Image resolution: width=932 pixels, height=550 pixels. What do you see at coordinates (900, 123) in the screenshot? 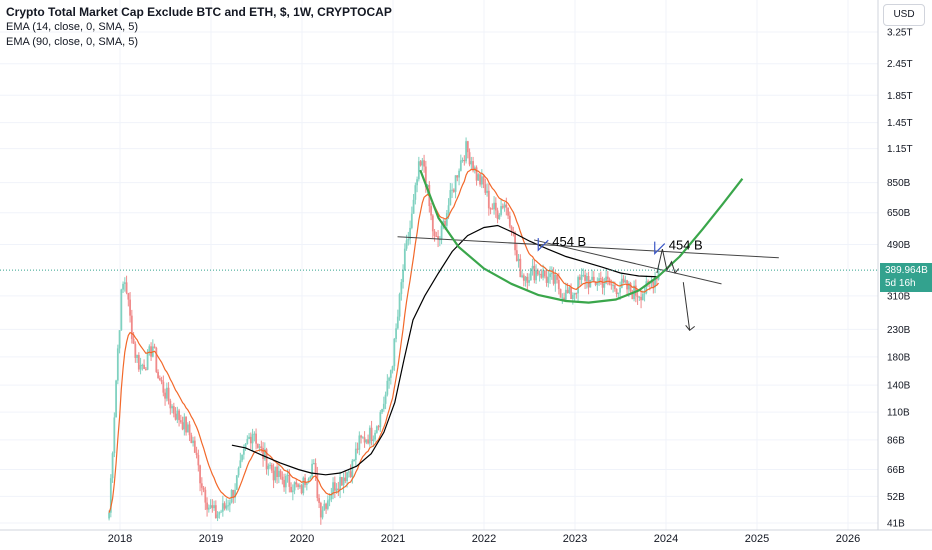
I see `price-tick-label: 1.45T` at bounding box center [900, 123].